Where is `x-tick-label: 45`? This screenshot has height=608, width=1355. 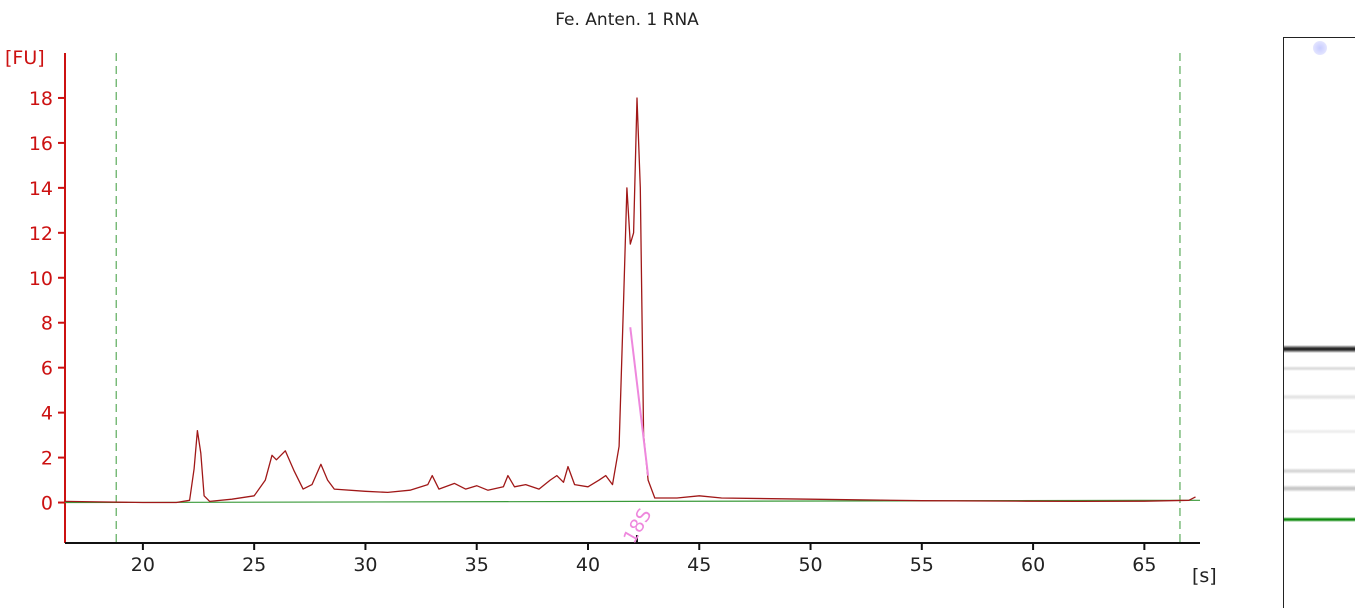
x-tick-label: 45 is located at coordinates (699, 565).